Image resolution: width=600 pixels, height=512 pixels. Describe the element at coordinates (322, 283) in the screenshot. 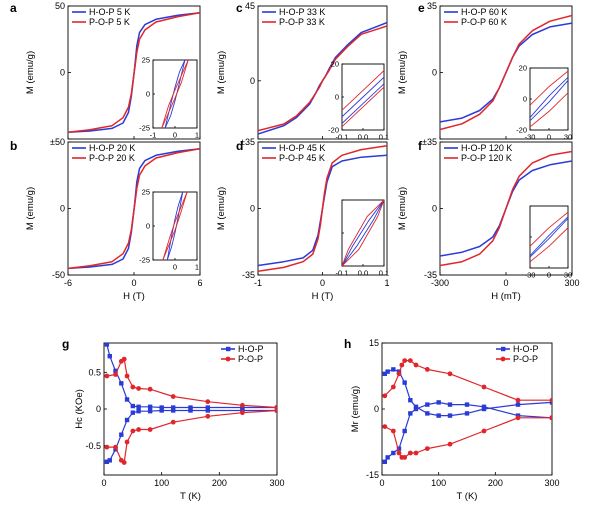

I see `panel-d-xtick-label: 0` at that location.